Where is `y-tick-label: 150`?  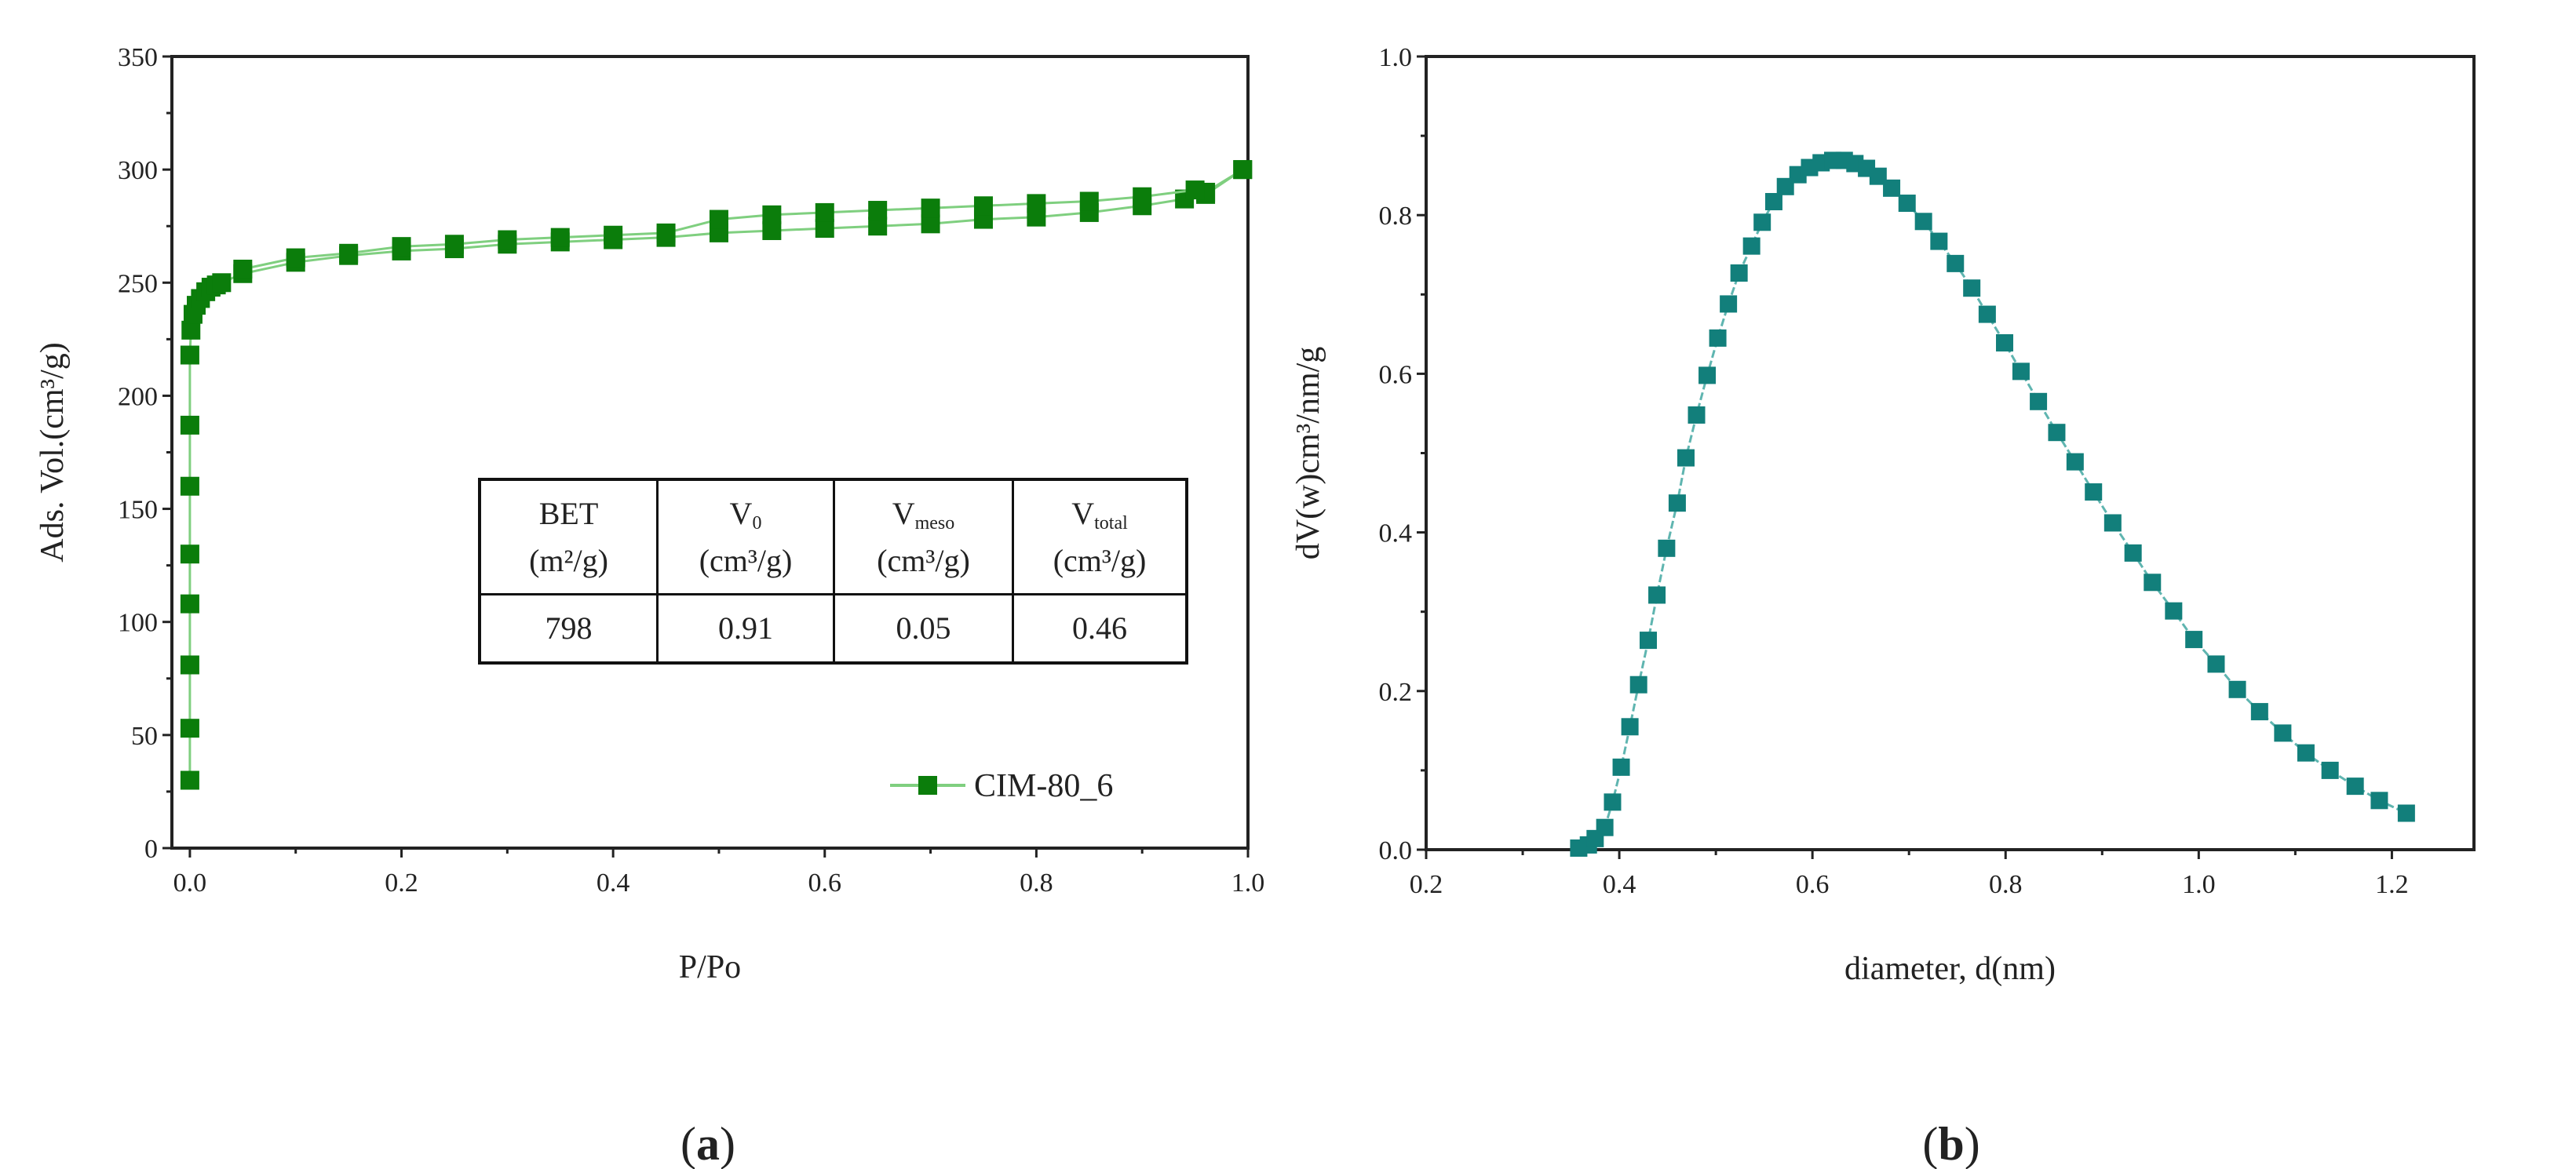
y-tick-label: 150 is located at coordinates (138, 511).